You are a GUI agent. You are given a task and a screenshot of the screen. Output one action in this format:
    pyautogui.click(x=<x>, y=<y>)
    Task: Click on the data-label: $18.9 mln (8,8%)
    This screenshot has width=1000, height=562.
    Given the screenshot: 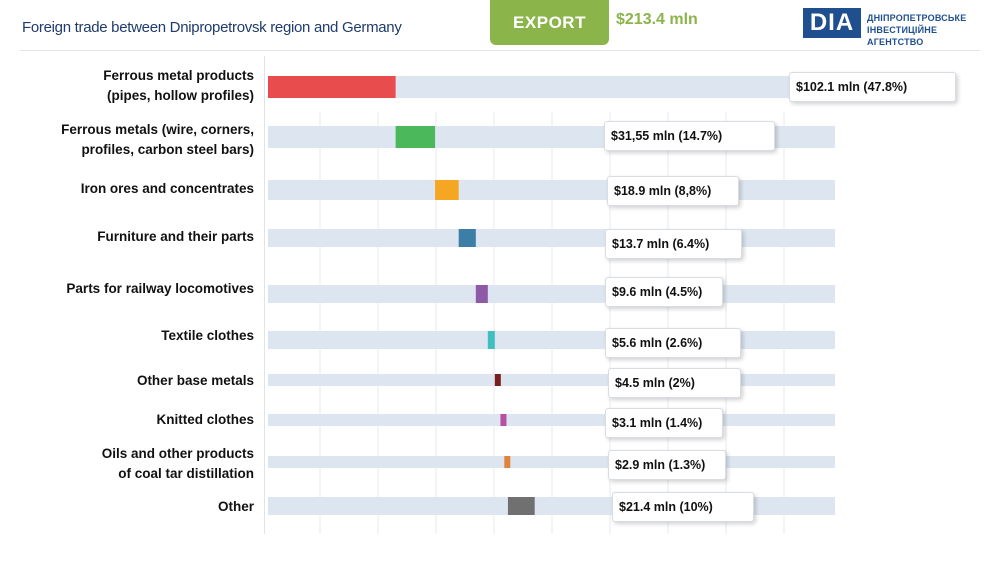 What is the action you would take?
    pyautogui.click(x=673, y=191)
    